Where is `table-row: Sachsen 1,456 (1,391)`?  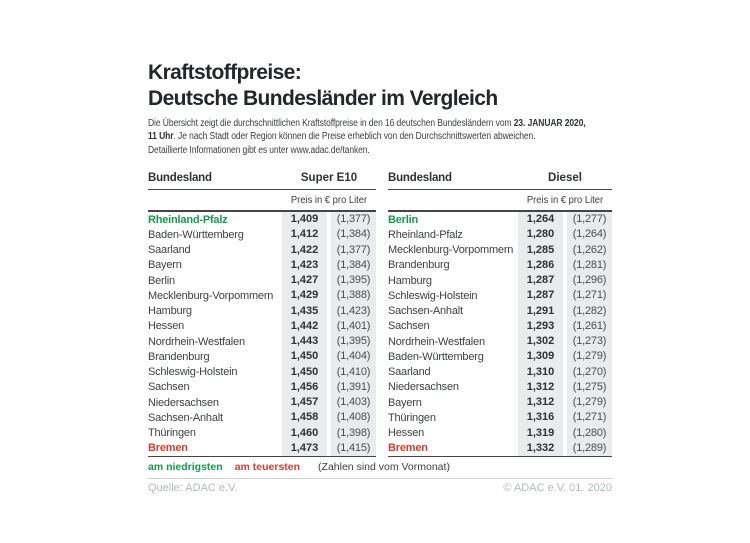 table-row: Sachsen 1,456 (1,391) is located at coordinates (262, 387).